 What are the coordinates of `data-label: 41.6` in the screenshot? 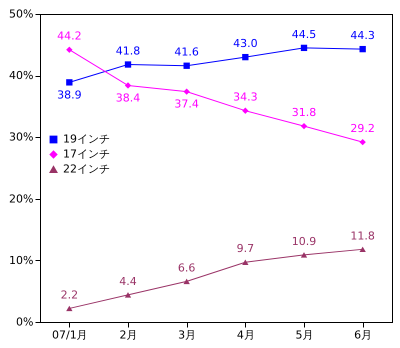 It's located at (186, 52).